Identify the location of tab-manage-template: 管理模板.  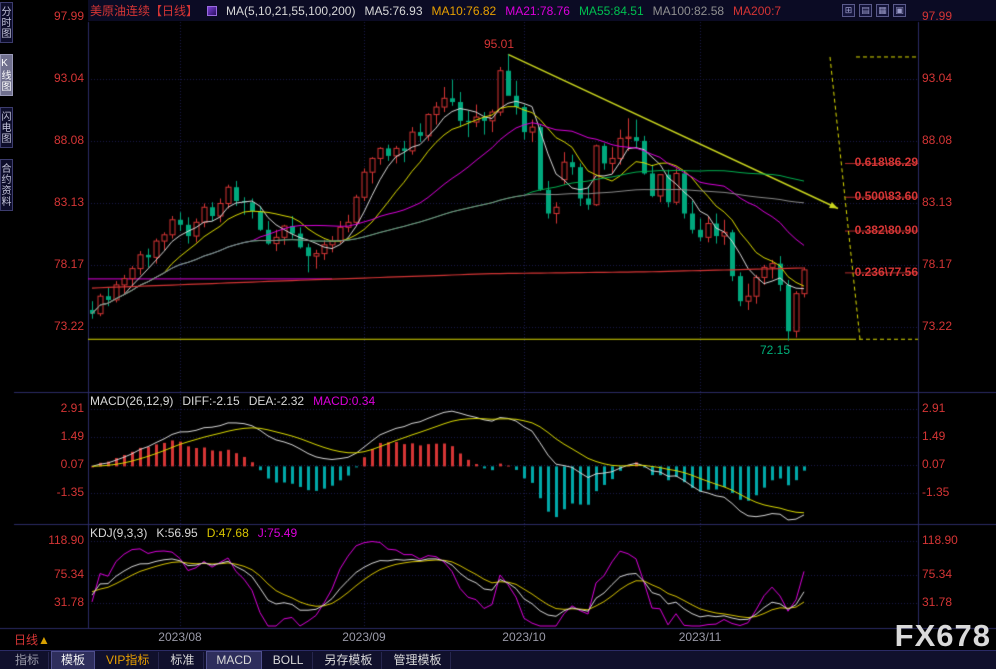
(418, 660).